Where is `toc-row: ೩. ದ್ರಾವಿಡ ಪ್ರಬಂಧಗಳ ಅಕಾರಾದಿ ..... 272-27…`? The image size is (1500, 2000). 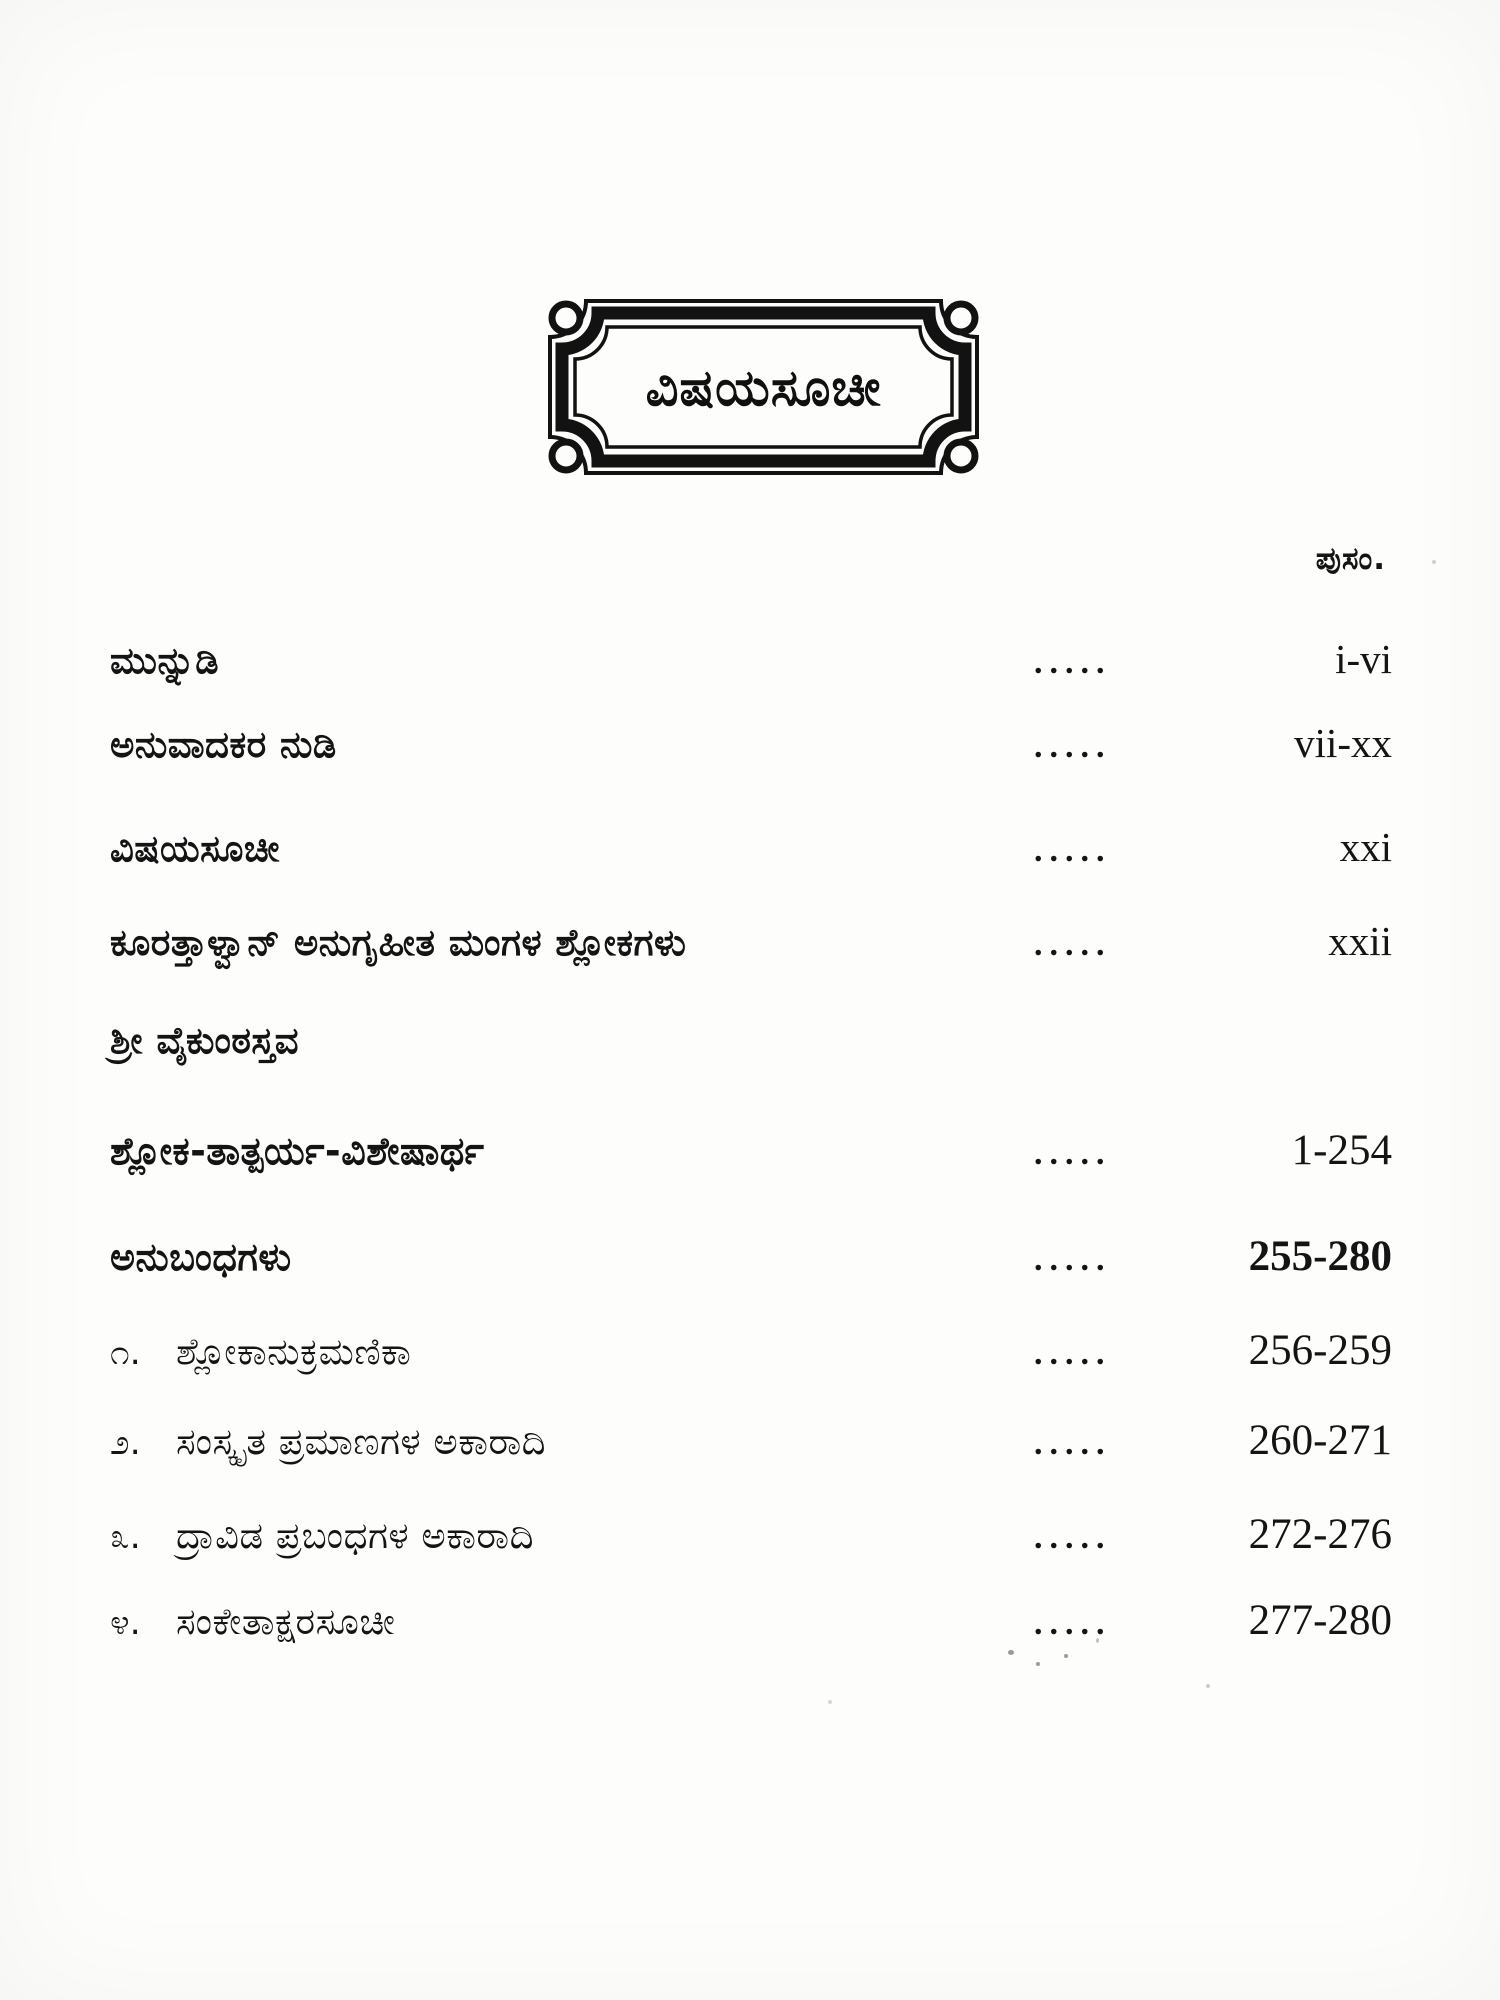 toc-row: ೩. ದ್ರಾವಿಡ ಪ್ರಬಂಧಗಳ ಅಕಾರಾದಿ ..... 272-27… is located at coordinates (751, 1534).